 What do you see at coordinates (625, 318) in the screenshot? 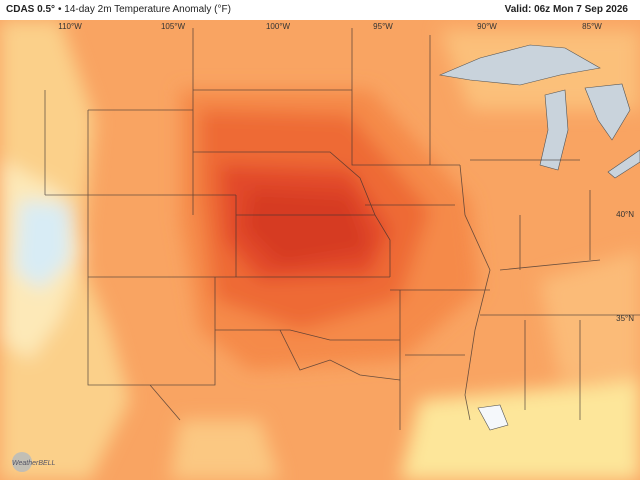
I see `lat-label: 35°N` at bounding box center [625, 318].